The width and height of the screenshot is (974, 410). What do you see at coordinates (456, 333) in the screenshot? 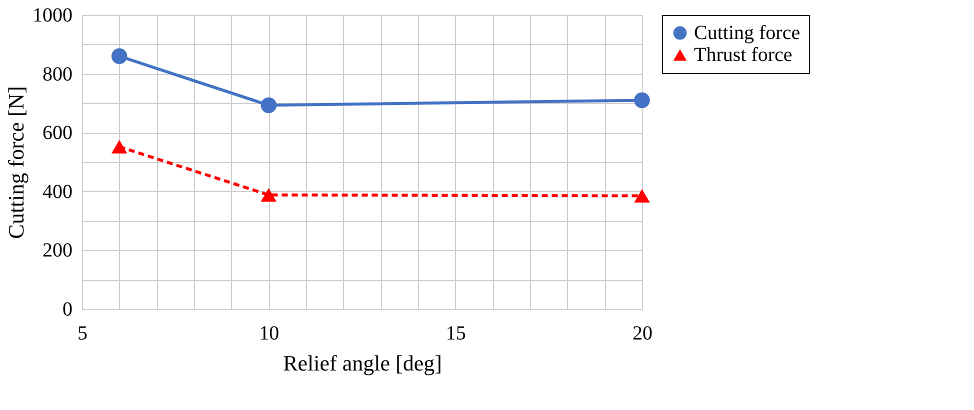
I see `x-tick-label: 15` at bounding box center [456, 333].